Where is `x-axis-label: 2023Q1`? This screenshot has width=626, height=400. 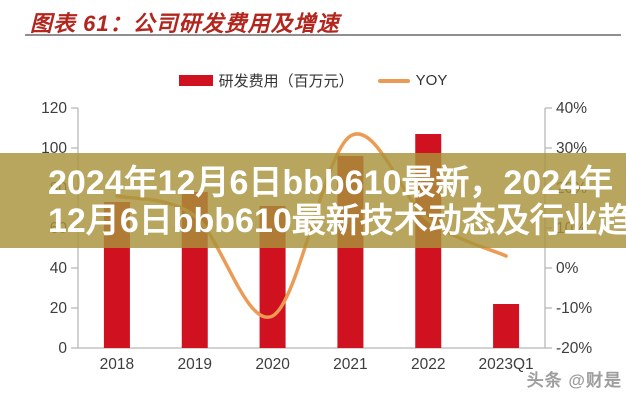
x-axis-label: 2023Q1 is located at coordinates (505, 364).